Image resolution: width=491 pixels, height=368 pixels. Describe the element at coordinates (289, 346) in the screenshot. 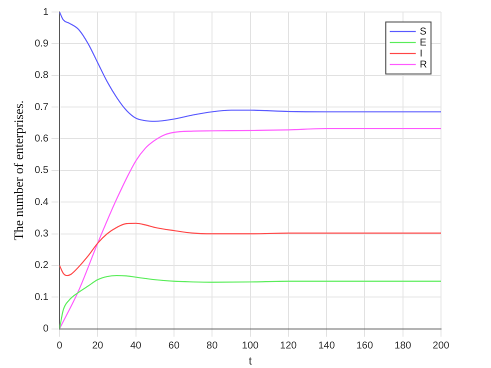

I see `x-tick-label: 120` at that location.